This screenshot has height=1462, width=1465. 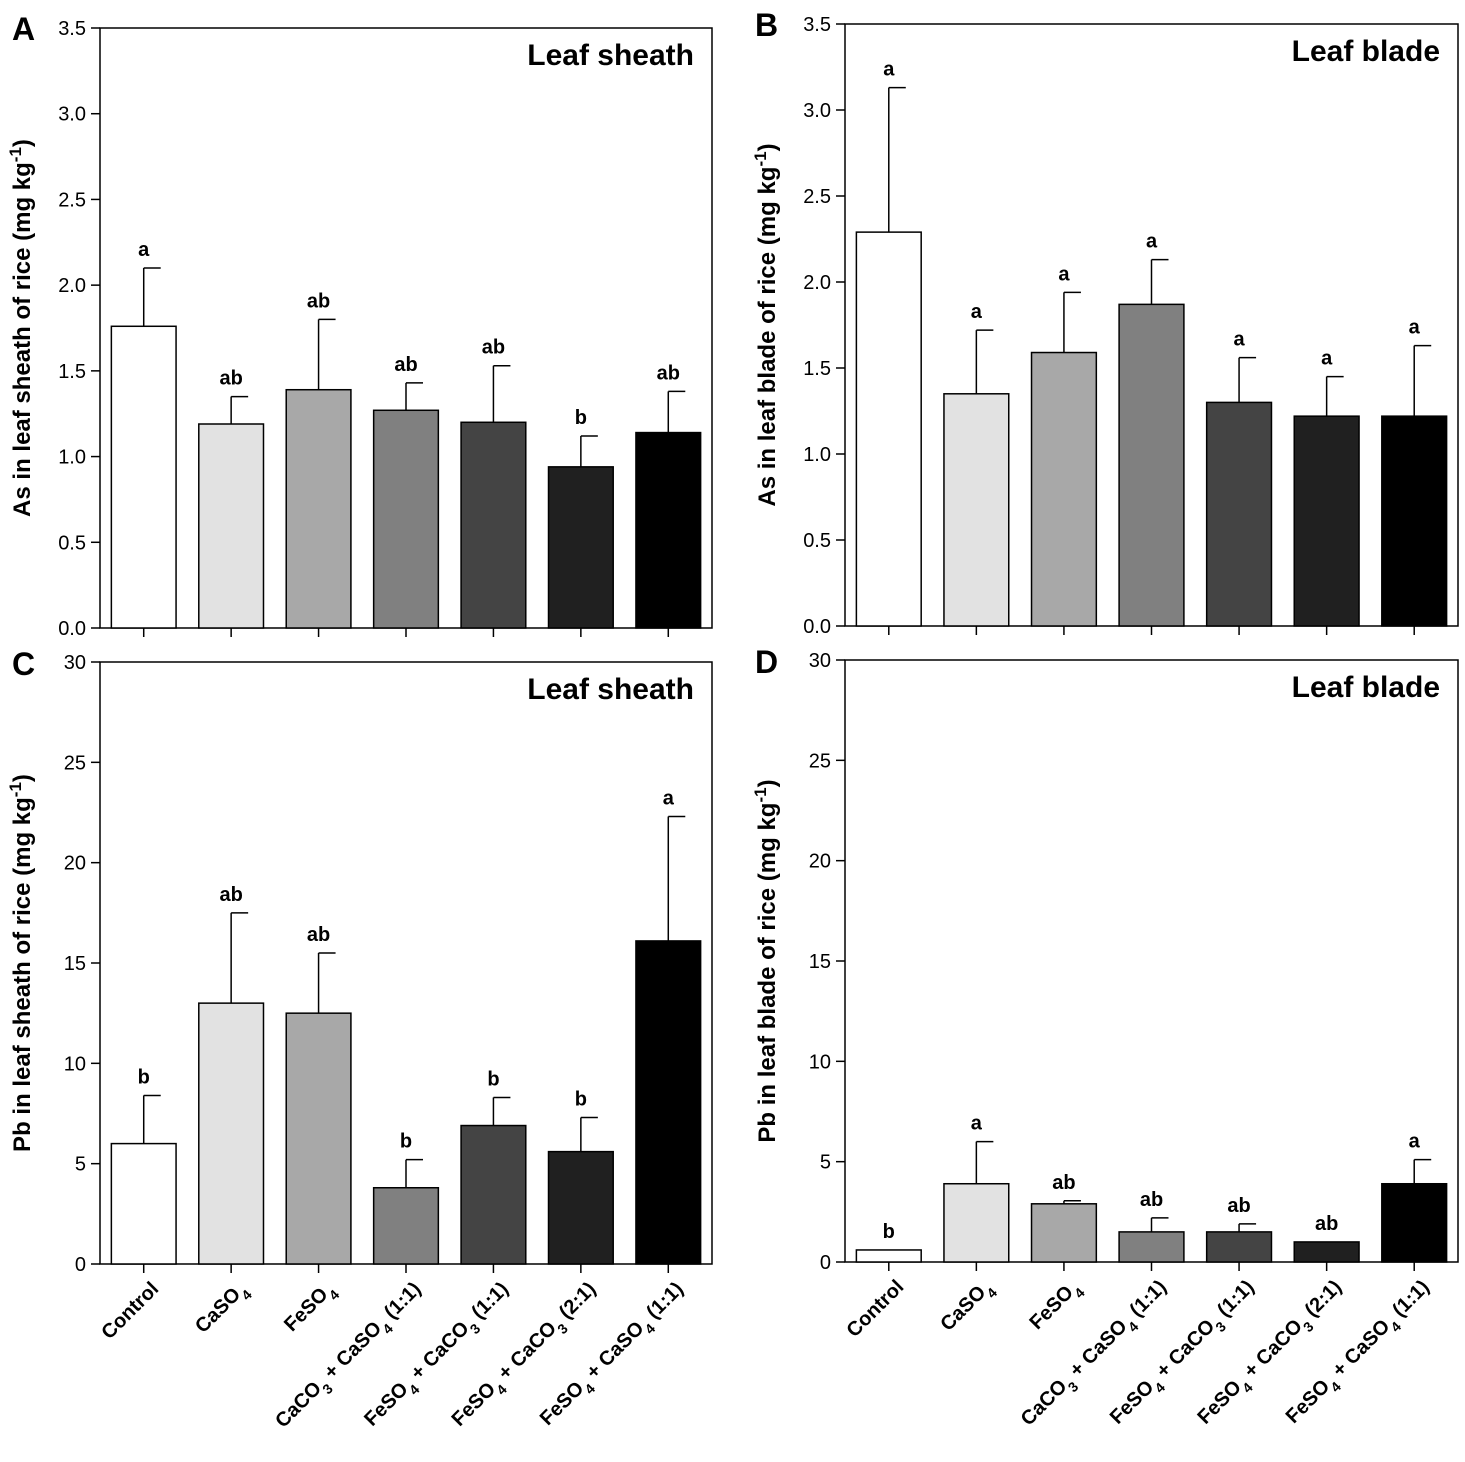 What do you see at coordinates (817, 369) in the screenshot?
I see `y-tick-label: 1.5` at bounding box center [817, 369].